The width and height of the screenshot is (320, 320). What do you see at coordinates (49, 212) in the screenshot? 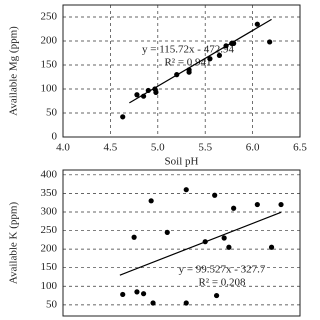
I see `y-tick-label: 300` at bounding box center [49, 212].